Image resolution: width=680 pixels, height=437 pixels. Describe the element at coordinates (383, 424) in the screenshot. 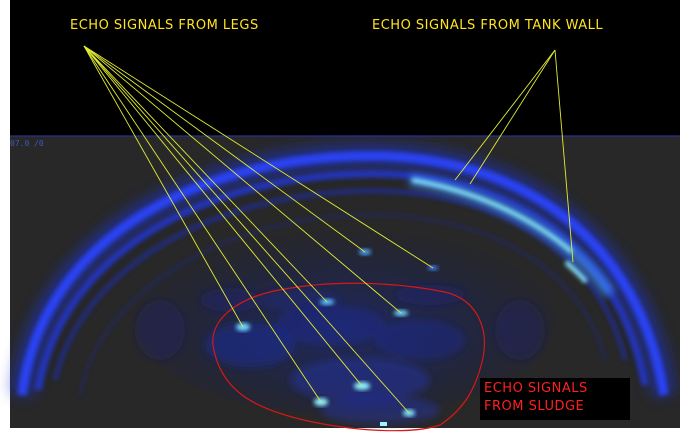

I see `sludge-echo-spot` at that location.